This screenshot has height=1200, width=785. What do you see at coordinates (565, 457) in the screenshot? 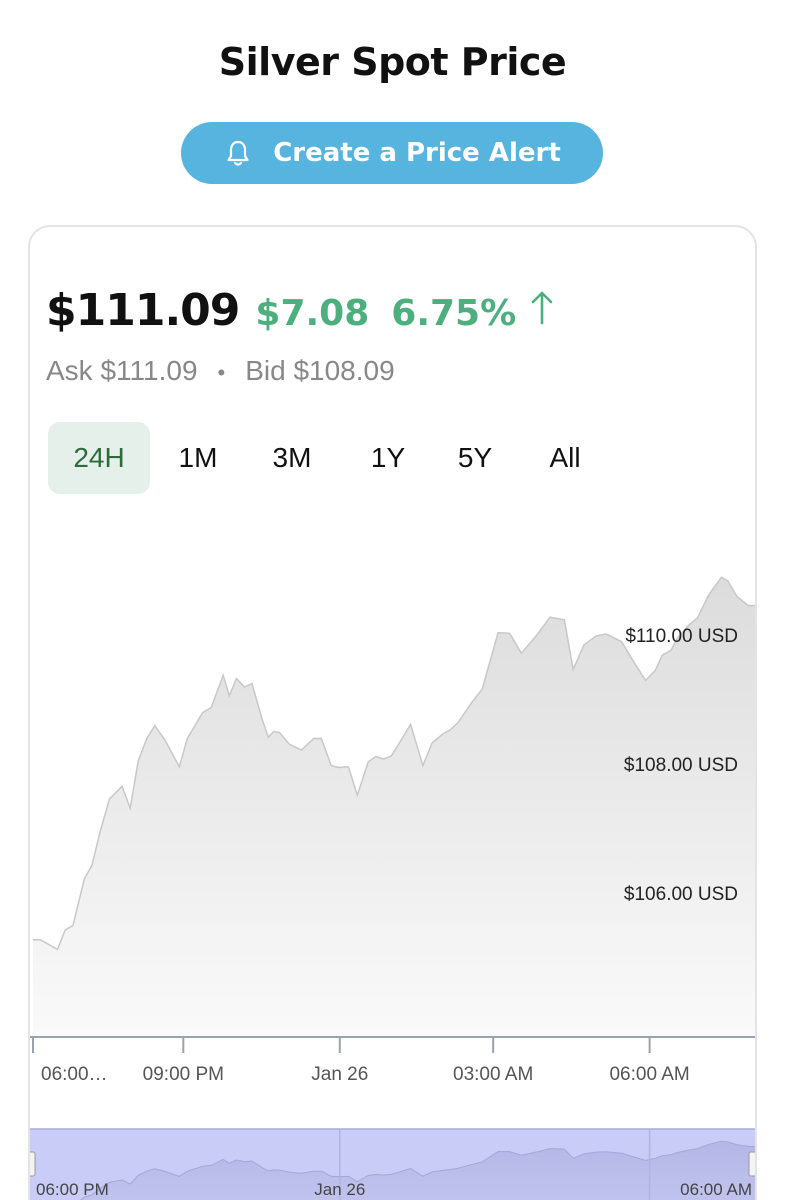
I see `range-tab-all: All` at bounding box center [565, 457].